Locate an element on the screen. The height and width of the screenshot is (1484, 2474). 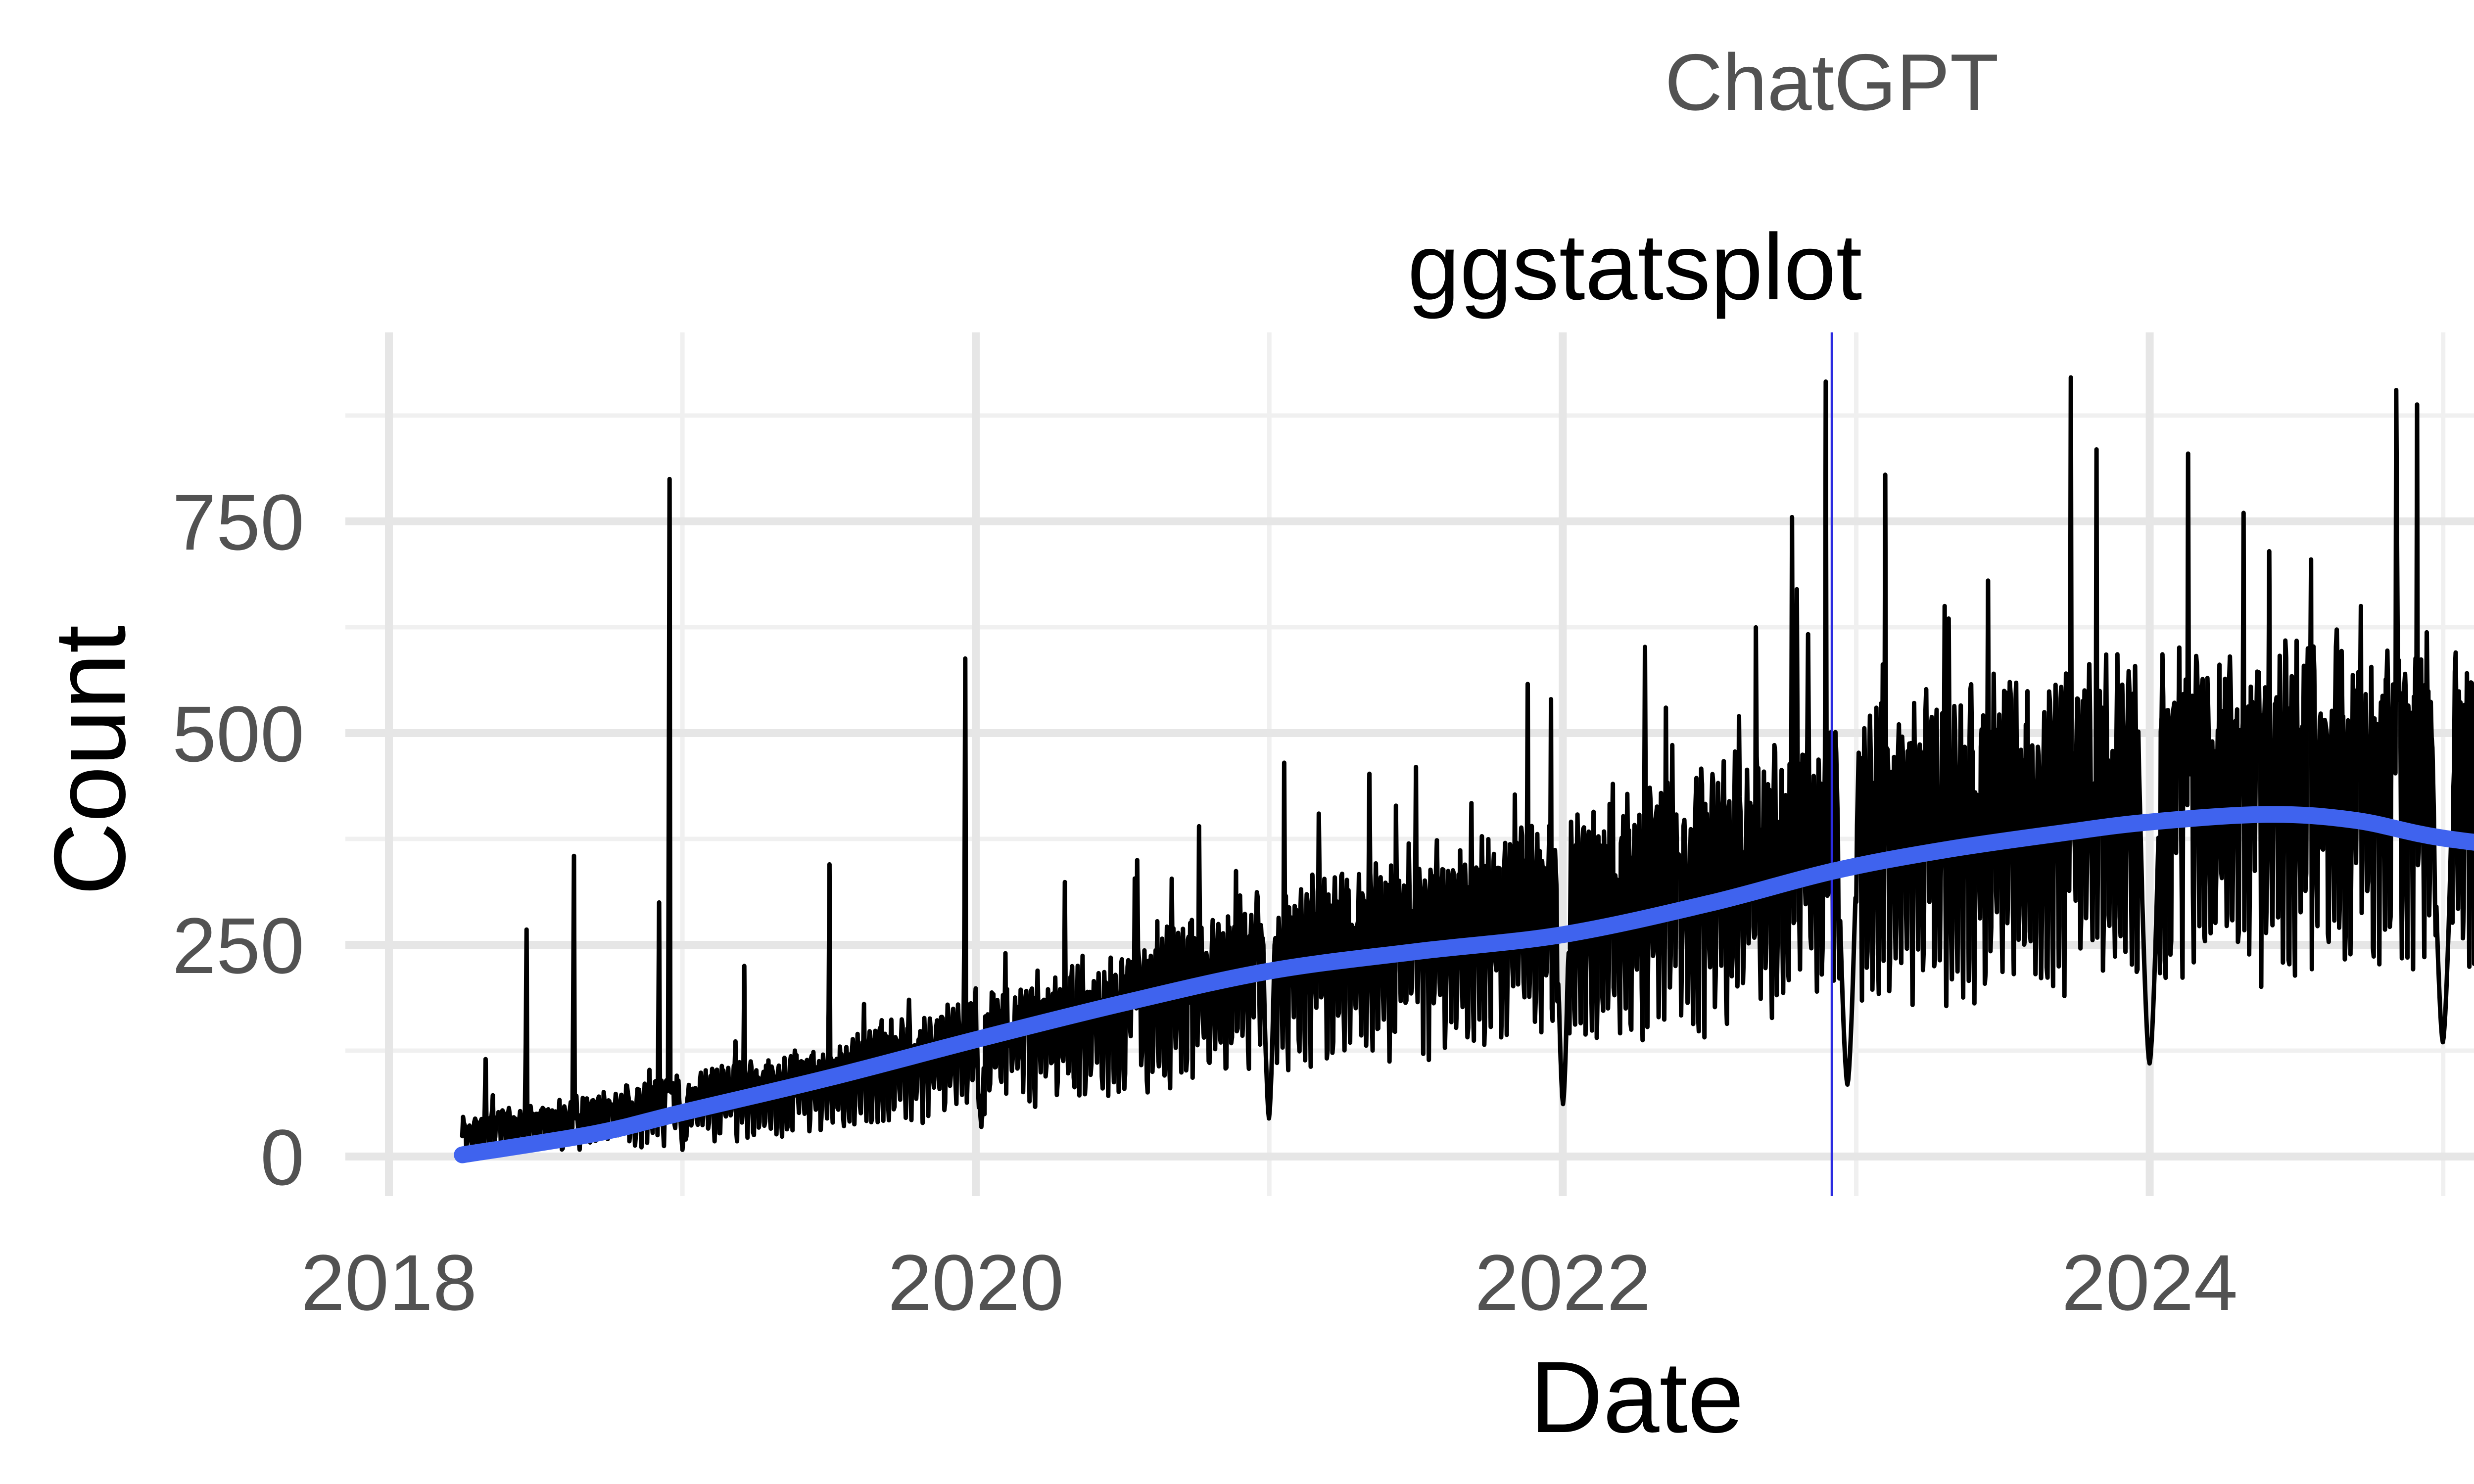
x-axis-tick-labels: 20182020202220242026 is located at coordinates (1270, 1282).